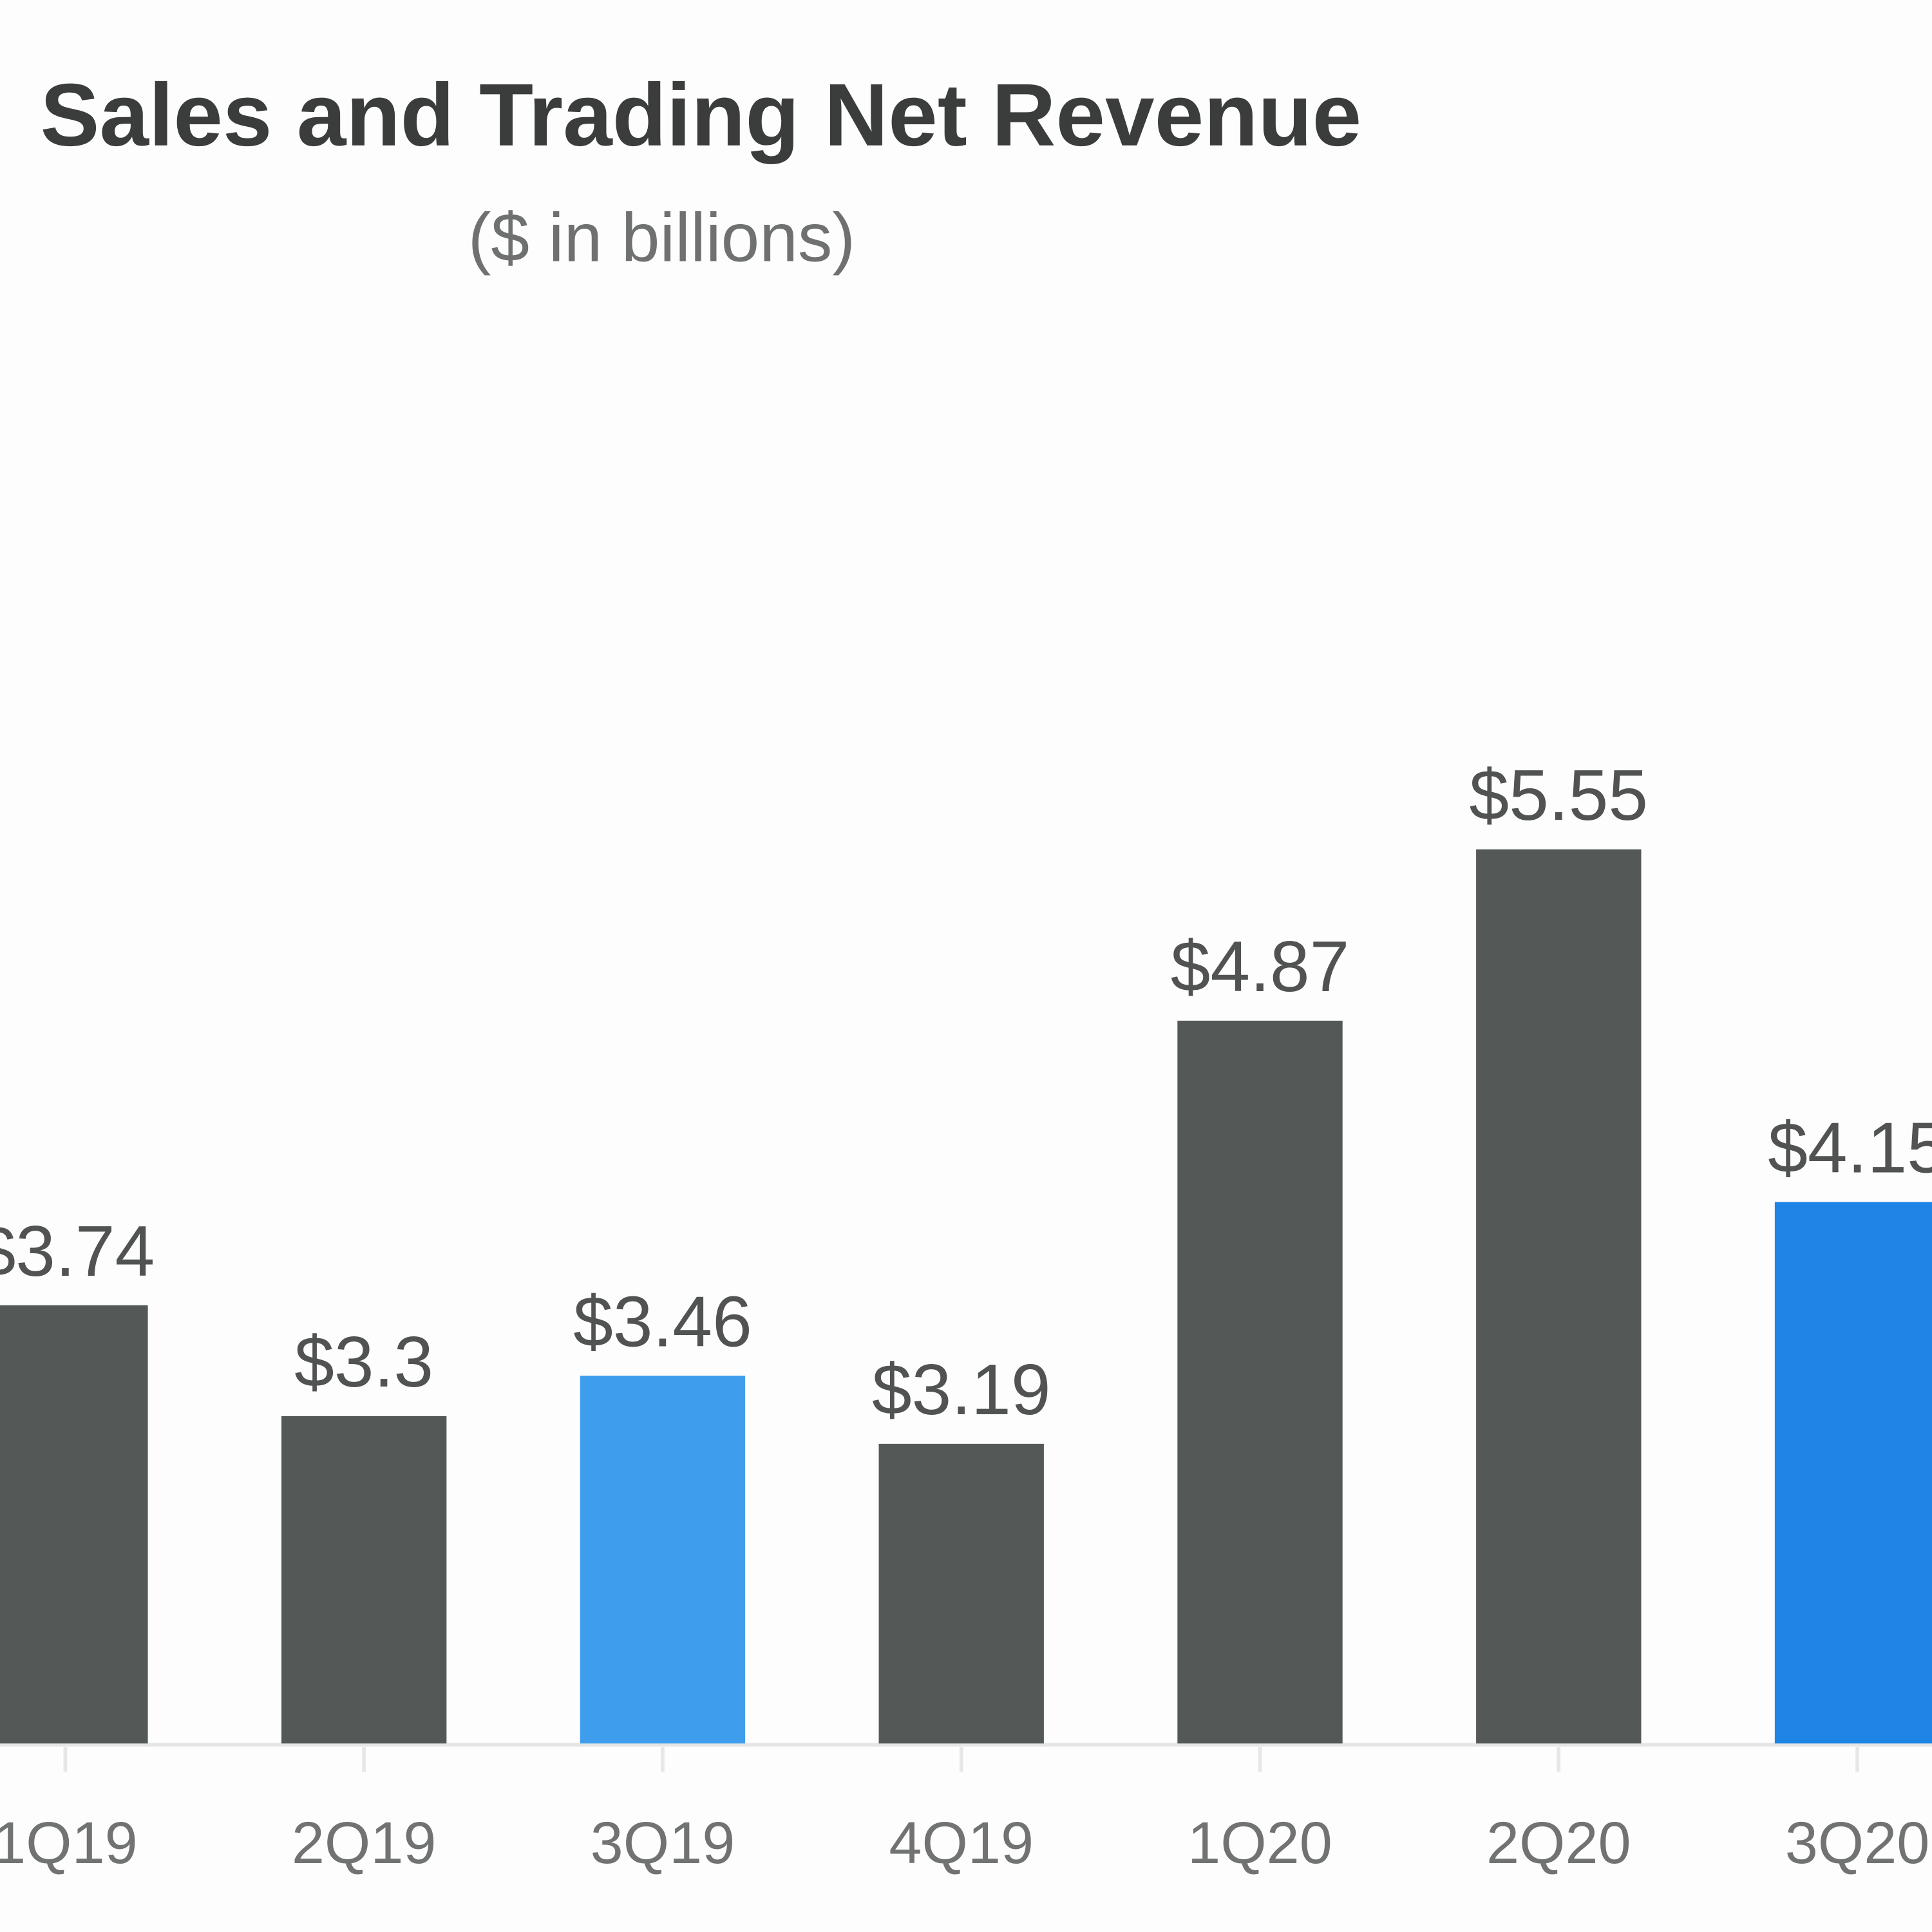 This screenshot has height=1932, width=1932. What do you see at coordinates (1260, 1843) in the screenshot?
I see `category-label: 1Q20` at bounding box center [1260, 1843].